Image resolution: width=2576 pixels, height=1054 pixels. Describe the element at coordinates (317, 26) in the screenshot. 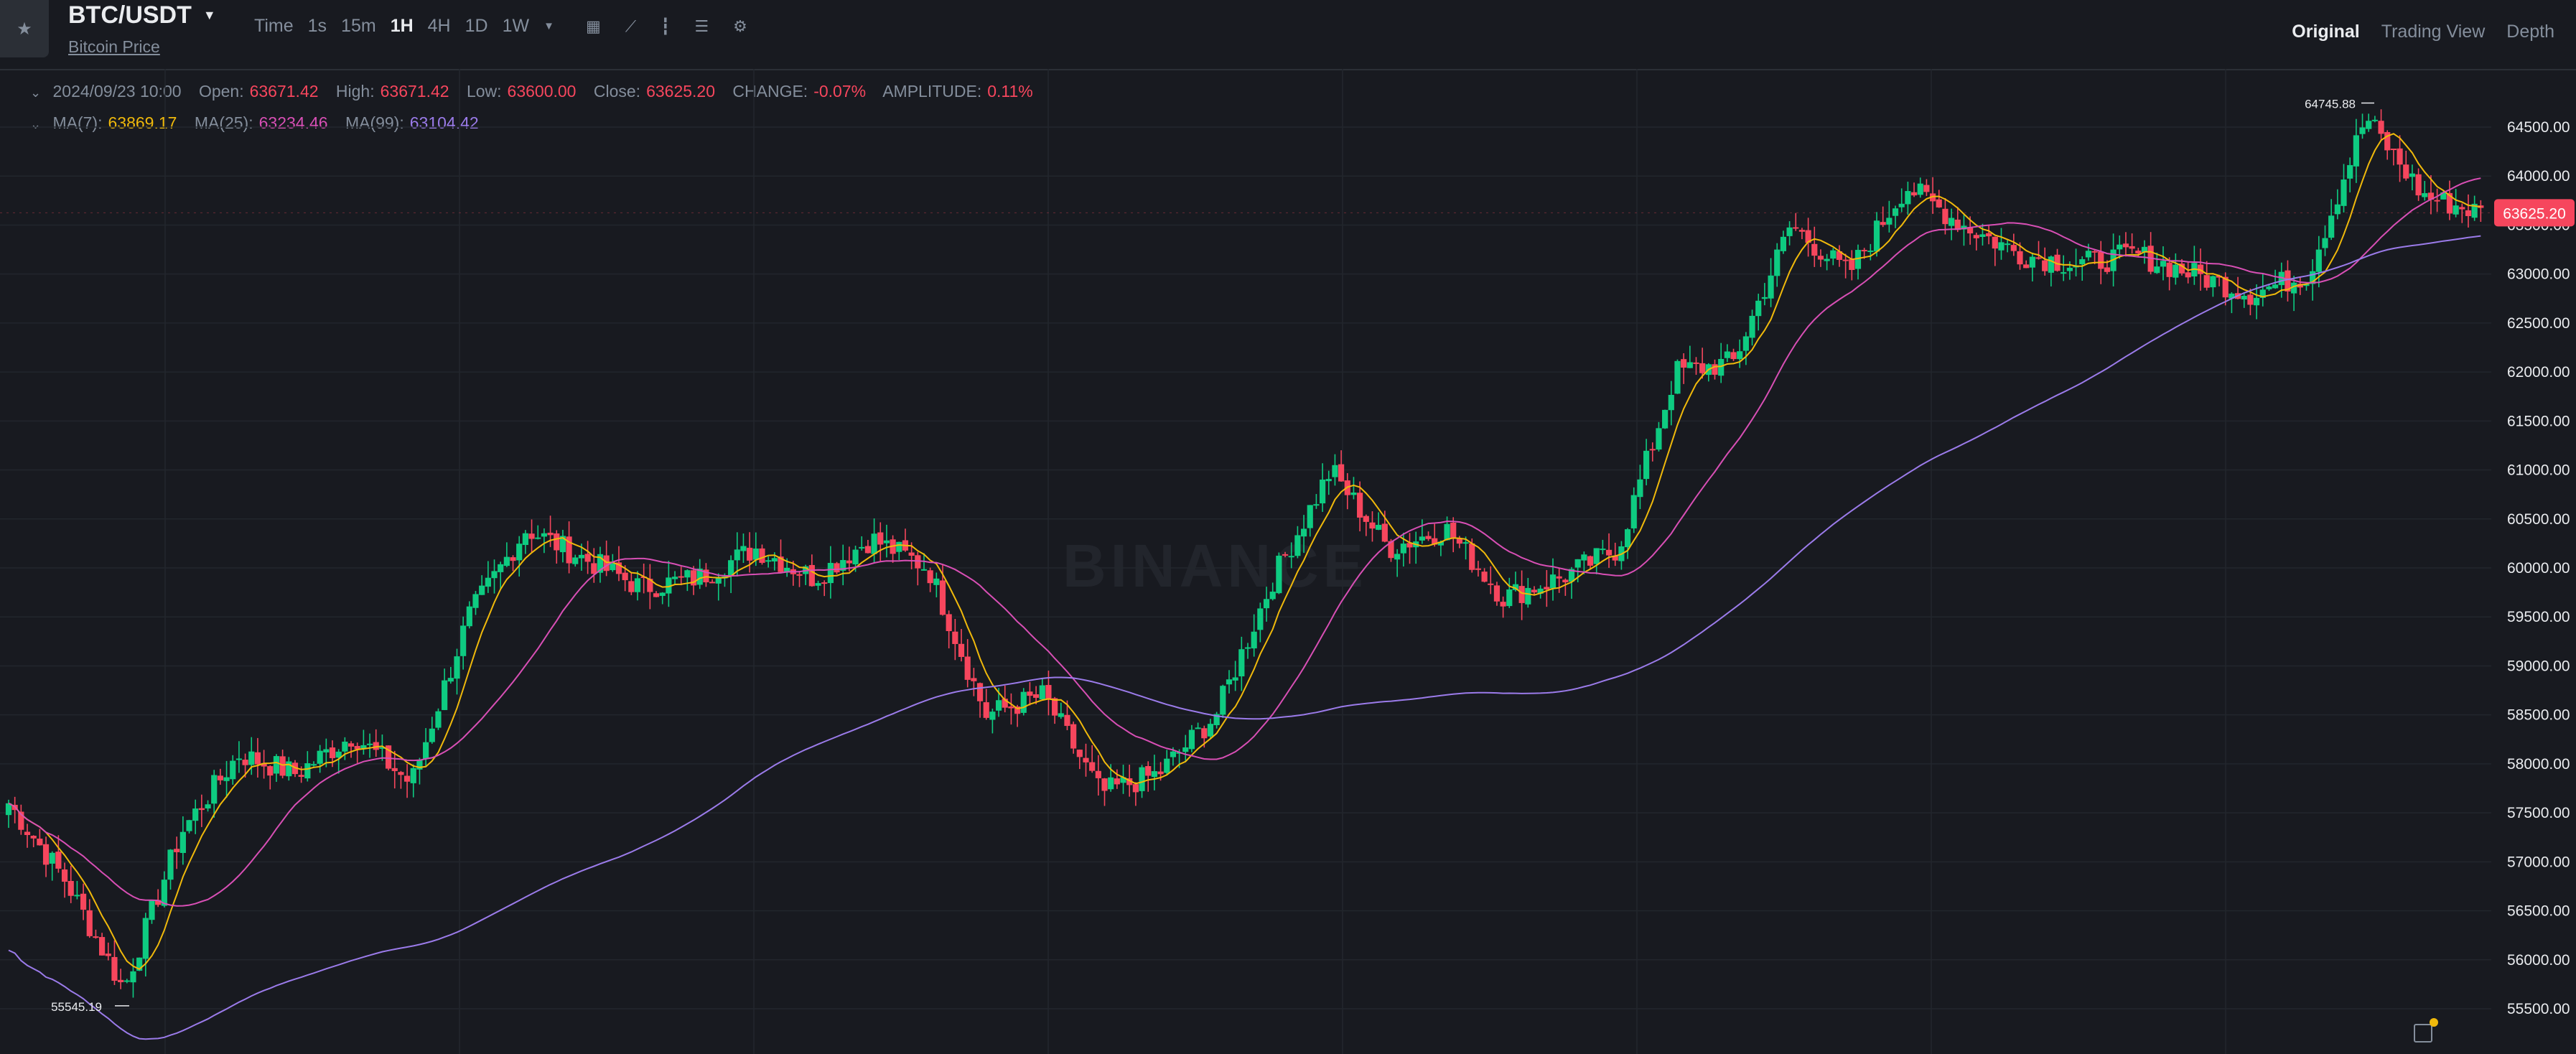

I see `interval-1s: 1s` at that location.